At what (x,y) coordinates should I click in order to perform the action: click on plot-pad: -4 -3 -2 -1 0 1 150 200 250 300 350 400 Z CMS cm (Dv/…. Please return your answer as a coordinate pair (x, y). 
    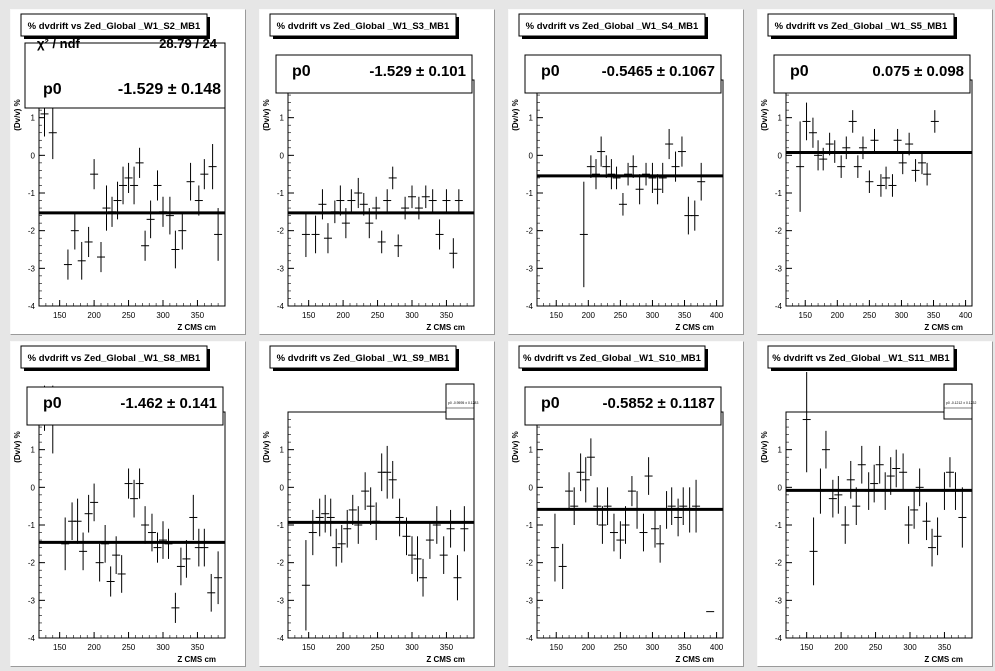
    Looking at the image, I should click on (875, 172).